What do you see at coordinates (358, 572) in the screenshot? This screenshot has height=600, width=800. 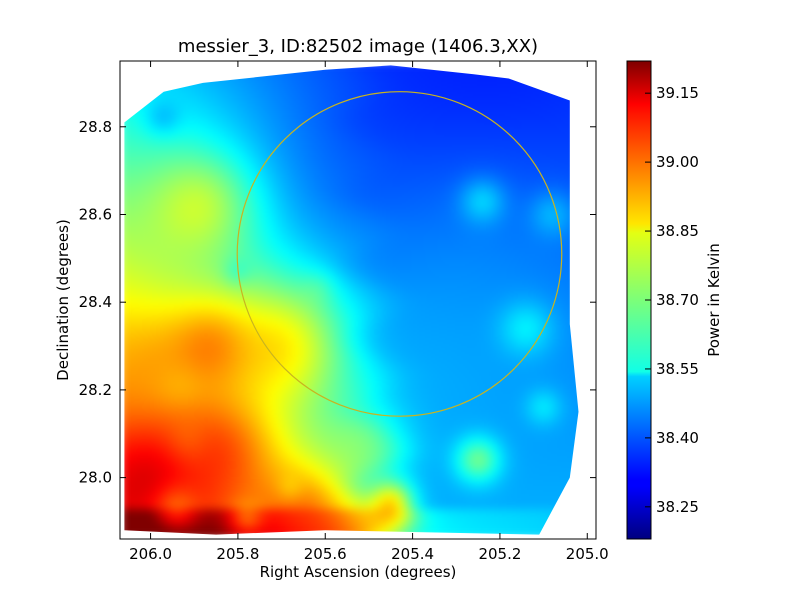 I see `x-axis-label: Right Ascension (degrees)` at bounding box center [358, 572].